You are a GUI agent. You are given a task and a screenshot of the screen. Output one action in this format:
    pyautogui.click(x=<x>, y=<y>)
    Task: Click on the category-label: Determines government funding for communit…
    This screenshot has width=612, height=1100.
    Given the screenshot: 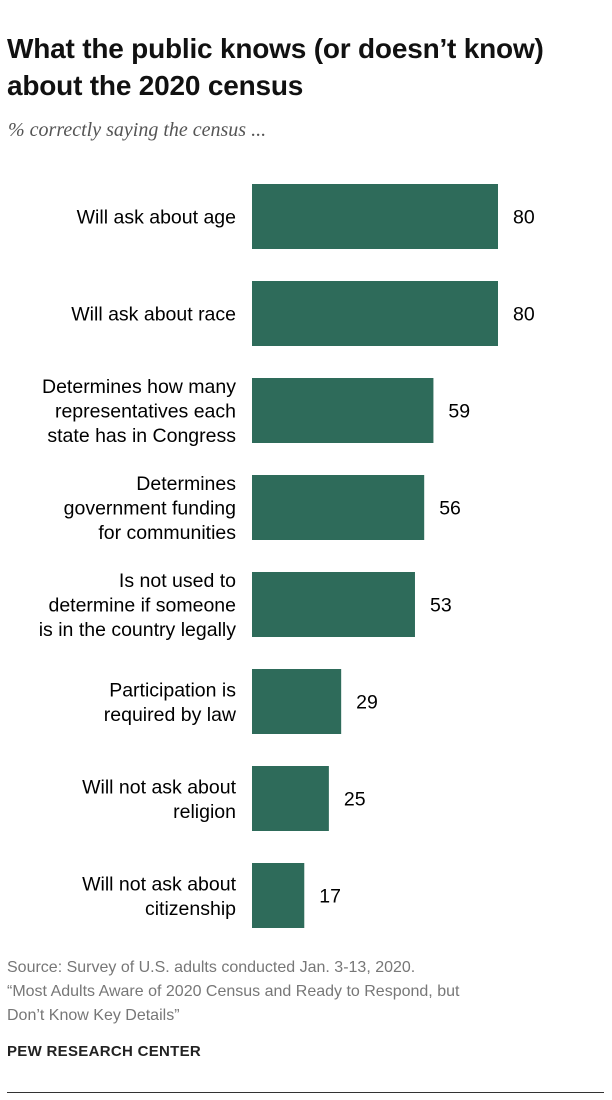 What is the action you would take?
    pyautogui.click(x=150, y=508)
    